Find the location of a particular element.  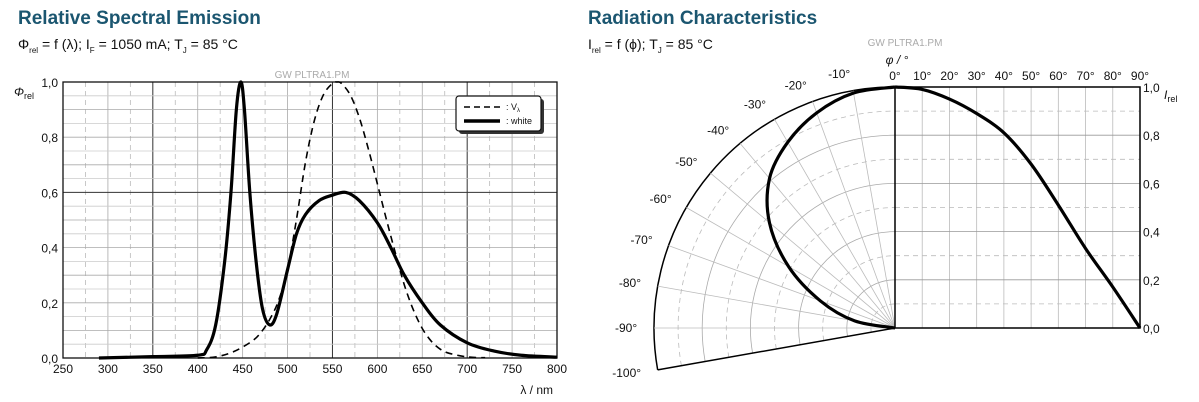

legend-label: : white is located at coordinates (519, 121).